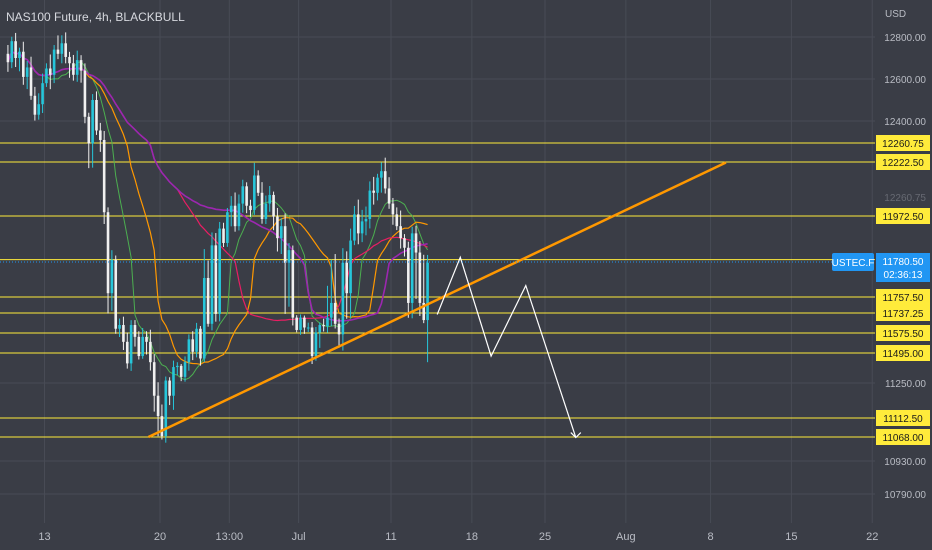  What do you see at coordinates (458, 537) in the screenshot?
I see `time-axis: 13 20 13:00 Jul 11 18 25 Aug 8 15 22` at bounding box center [458, 537].